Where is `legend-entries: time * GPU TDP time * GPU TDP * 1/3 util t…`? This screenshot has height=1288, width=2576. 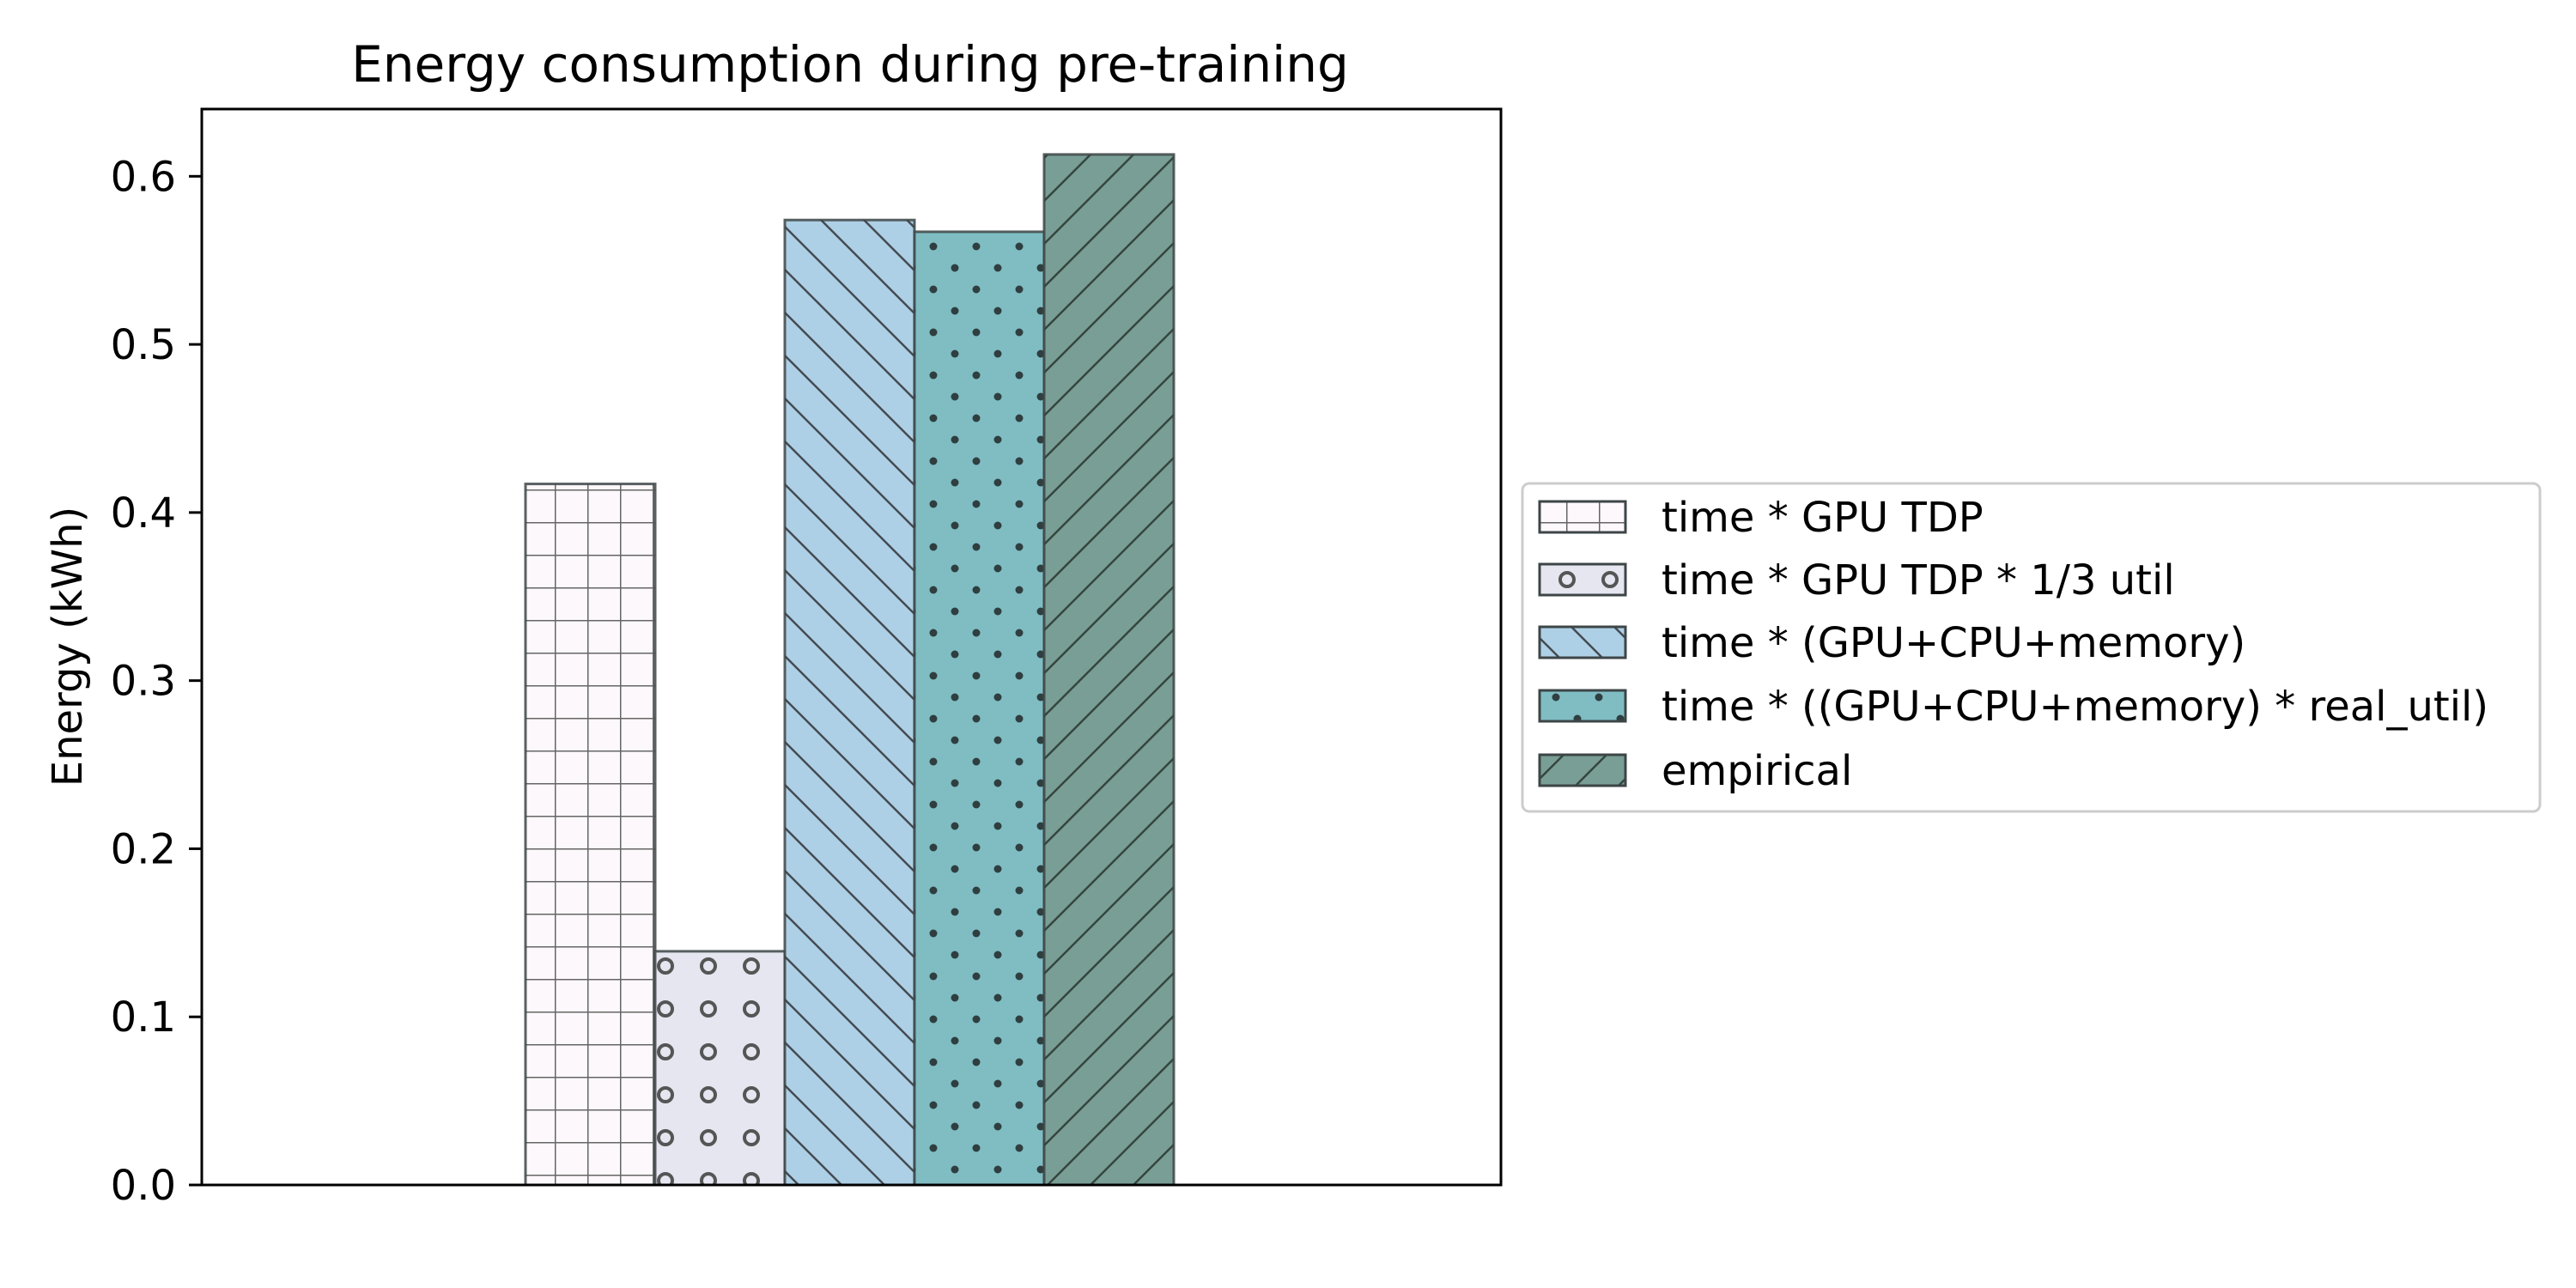 legend-entries: time * GPU TDP time * GPU TDP * 1/3 util t… is located at coordinates (2013, 644).